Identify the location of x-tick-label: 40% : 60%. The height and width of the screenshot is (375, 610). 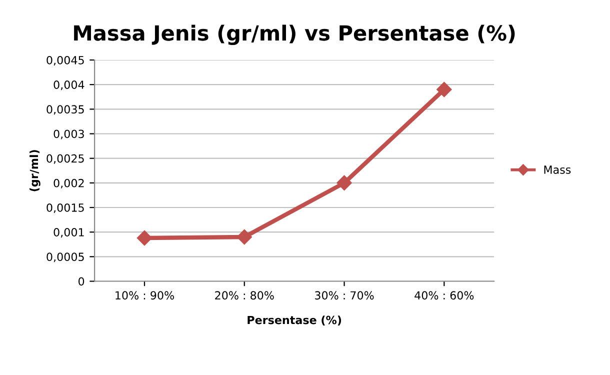
(444, 295).